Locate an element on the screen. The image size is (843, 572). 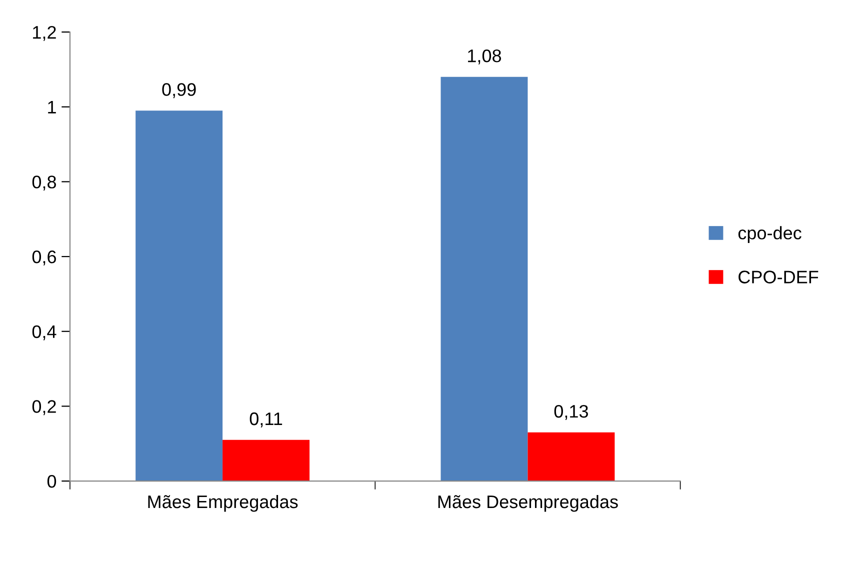
legend-label: CPO-DEF is located at coordinates (778, 277).